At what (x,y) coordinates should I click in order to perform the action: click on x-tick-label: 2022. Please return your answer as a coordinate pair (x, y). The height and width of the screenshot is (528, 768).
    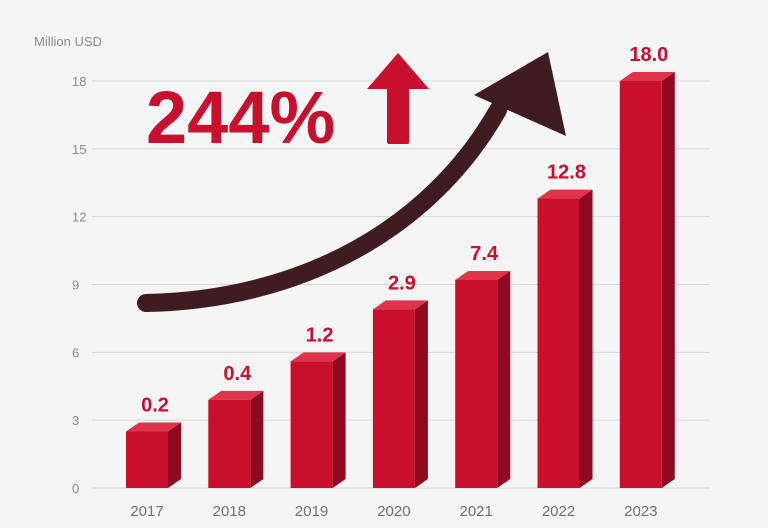
    Looking at the image, I should click on (558, 511).